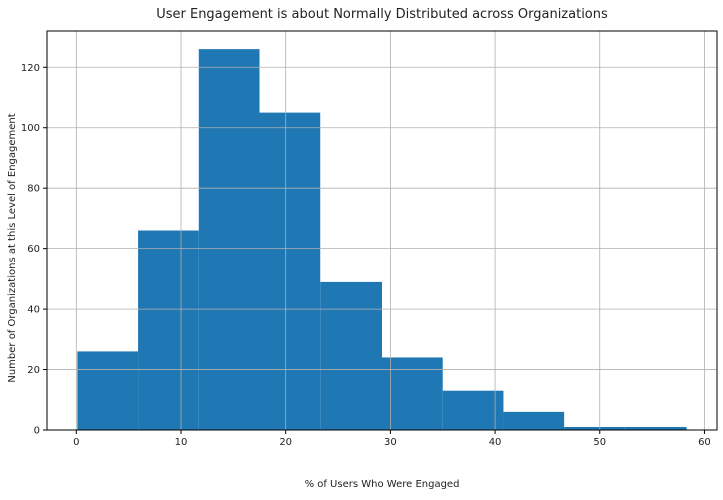  I want to click on y-tick-label-0: 0, so click(37, 431).